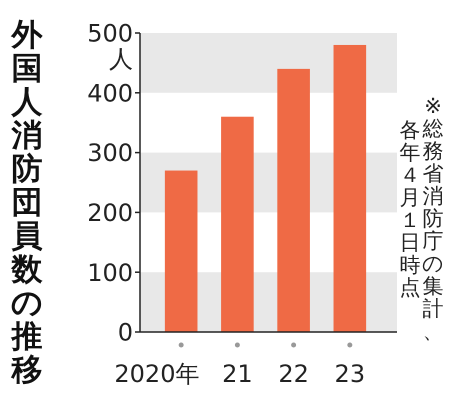  Describe the element at coordinates (27, 202) in the screenshot. I see `chart-title: 外国人消防団員数の推移` at that location.